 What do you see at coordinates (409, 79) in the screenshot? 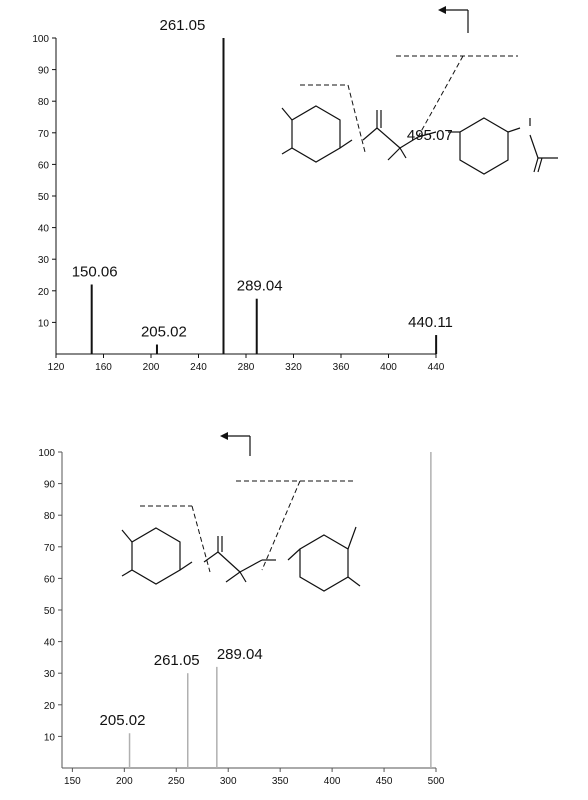
I see `panel-a-fragmentation-scheme` at bounding box center [409, 79].